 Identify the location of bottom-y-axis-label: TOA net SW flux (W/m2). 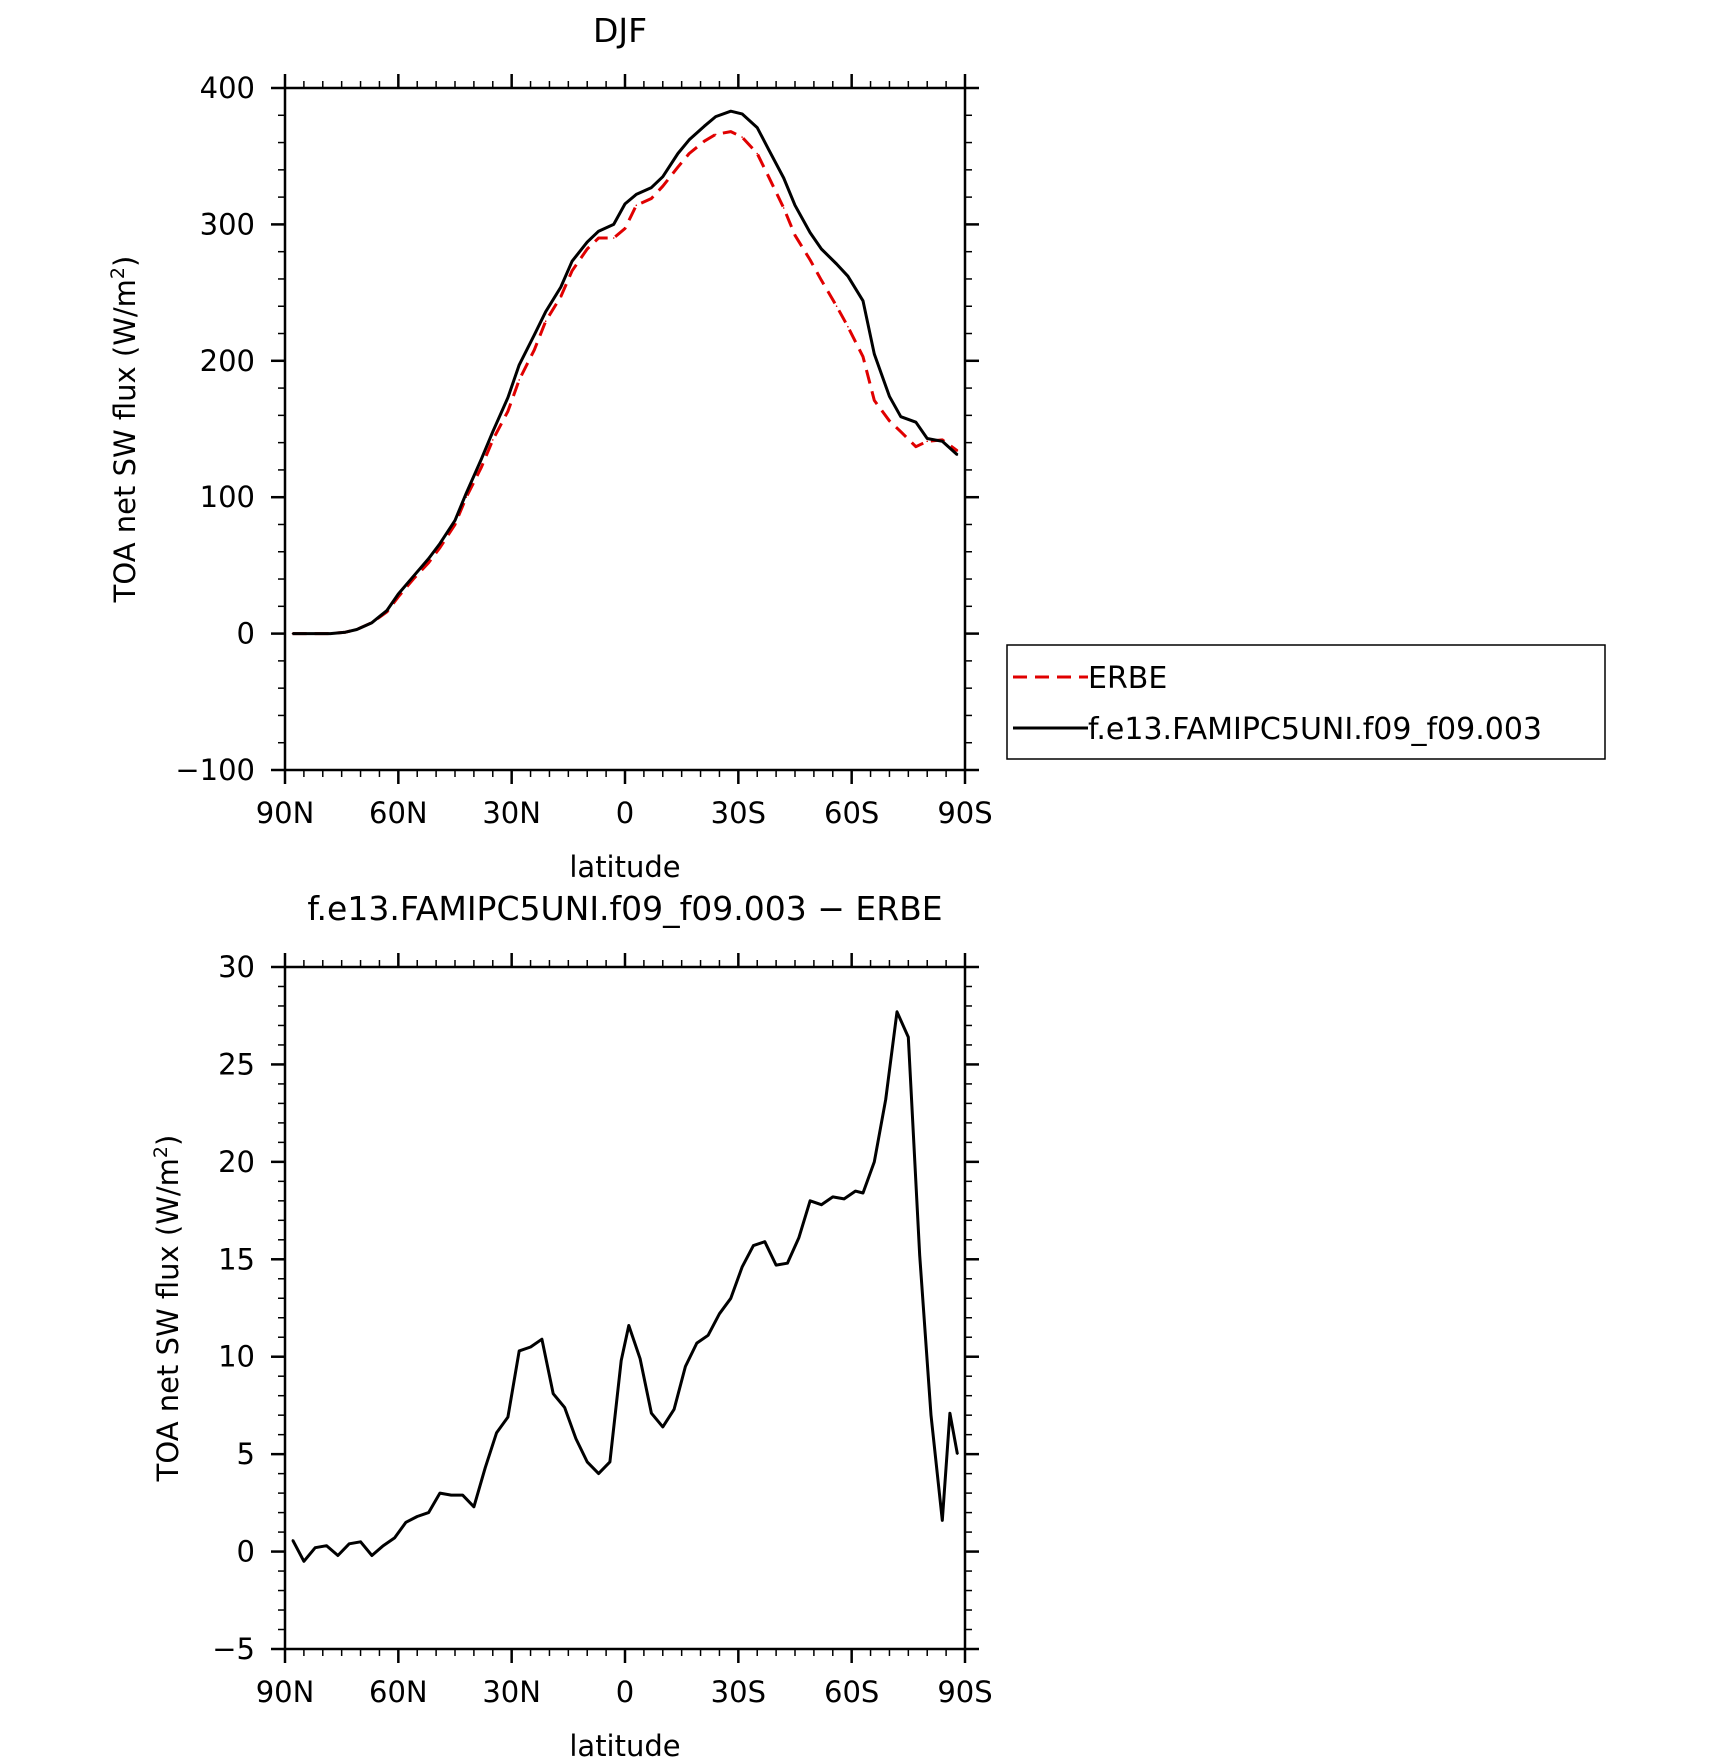
(167, 1309).